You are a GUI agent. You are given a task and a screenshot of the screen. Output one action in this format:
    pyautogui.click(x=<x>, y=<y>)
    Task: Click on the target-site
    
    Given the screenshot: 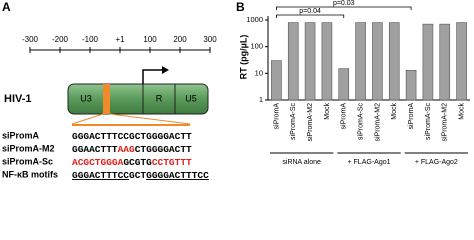 What is the action you would take?
    pyautogui.click(x=106, y=99)
    